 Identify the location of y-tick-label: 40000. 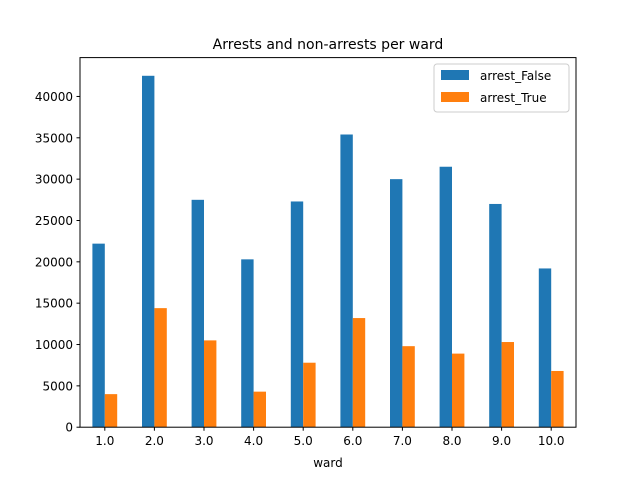
(54, 97).